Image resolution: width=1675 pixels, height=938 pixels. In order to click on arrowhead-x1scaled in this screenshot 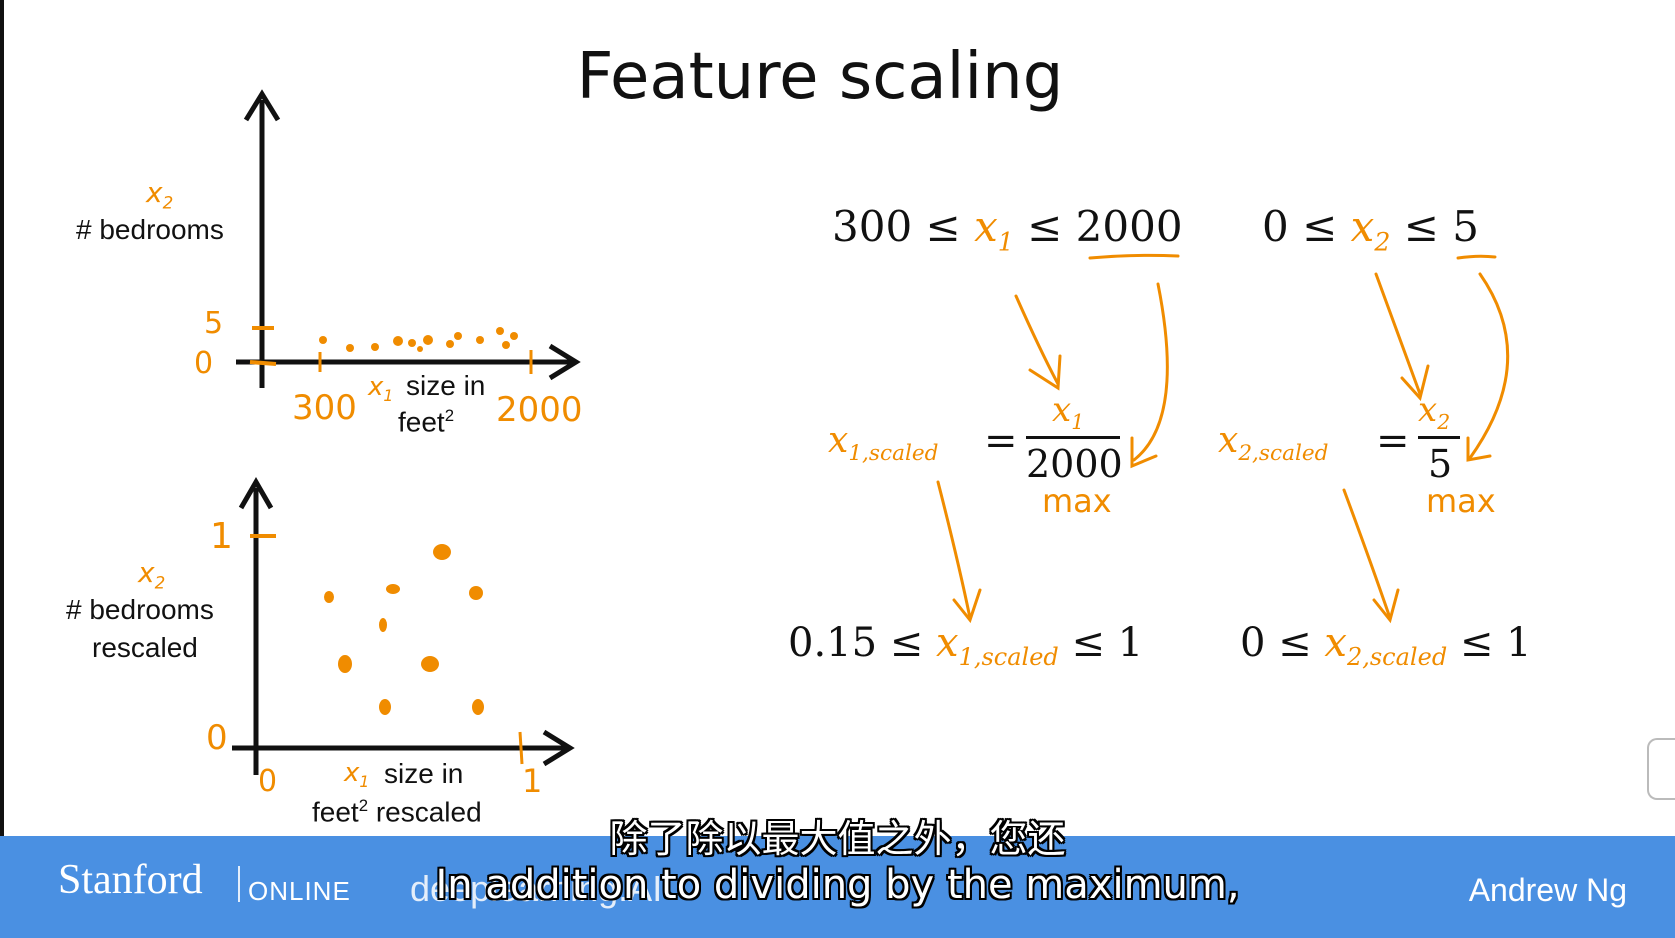, I will do `click(967, 606)`.